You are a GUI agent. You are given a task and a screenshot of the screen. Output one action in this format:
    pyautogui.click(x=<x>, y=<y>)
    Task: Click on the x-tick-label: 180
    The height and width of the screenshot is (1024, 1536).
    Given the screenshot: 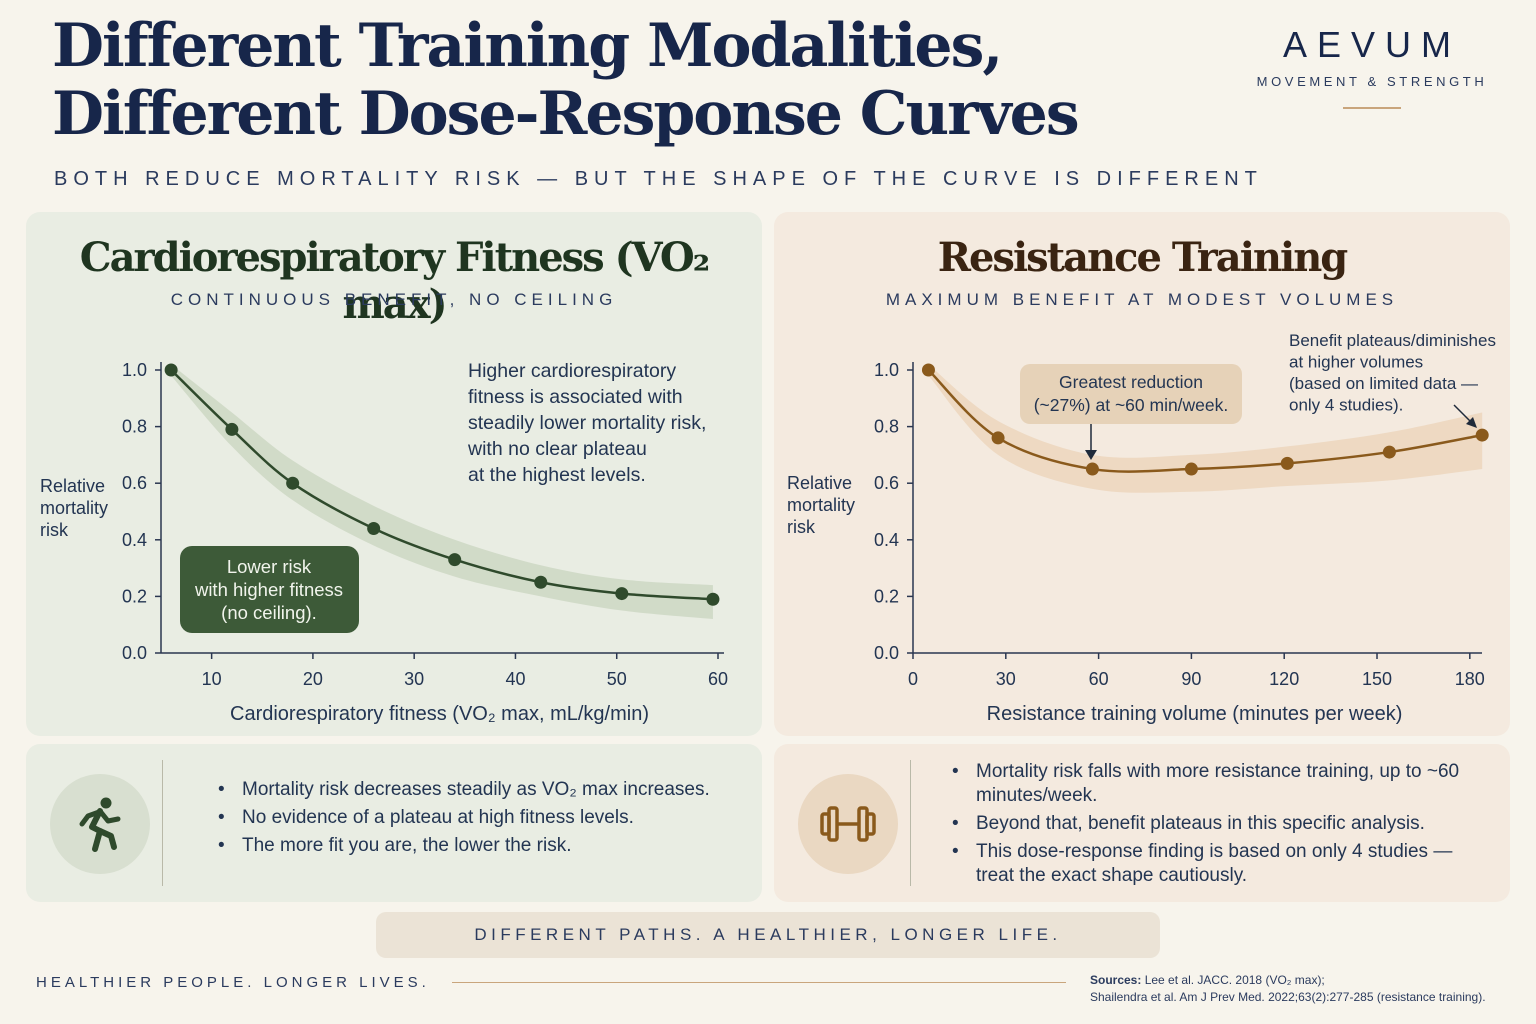 What is the action you would take?
    pyautogui.click(x=1470, y=679)
    